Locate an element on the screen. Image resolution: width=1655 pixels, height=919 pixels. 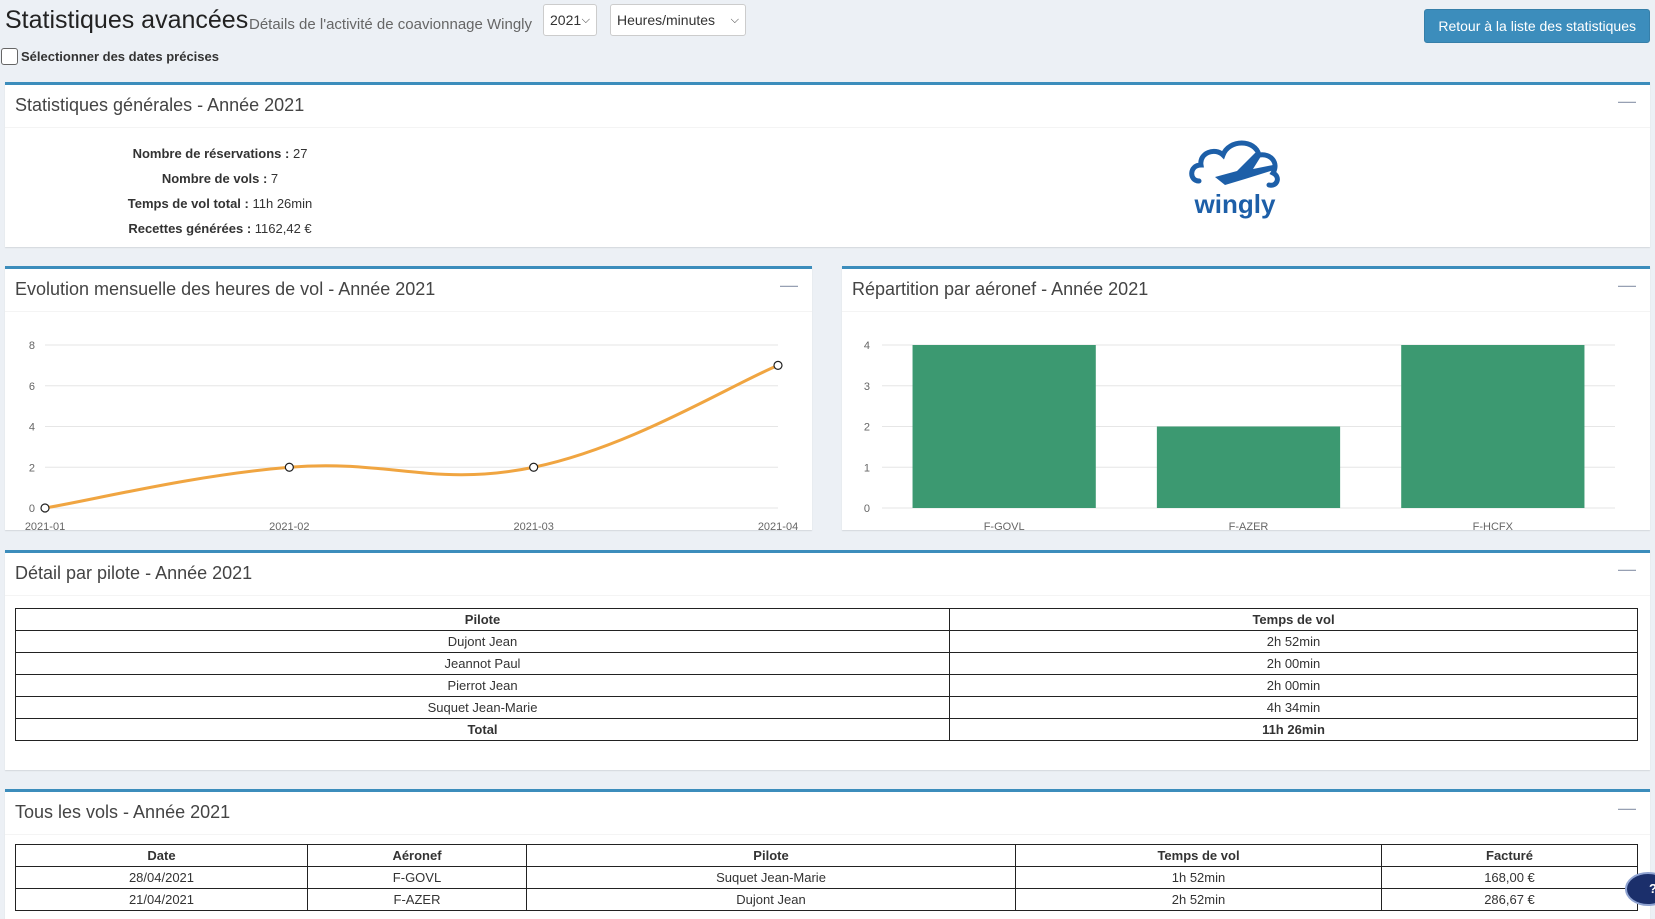
date-cell: 21/04/2021 is located at coordinates (161, 899).